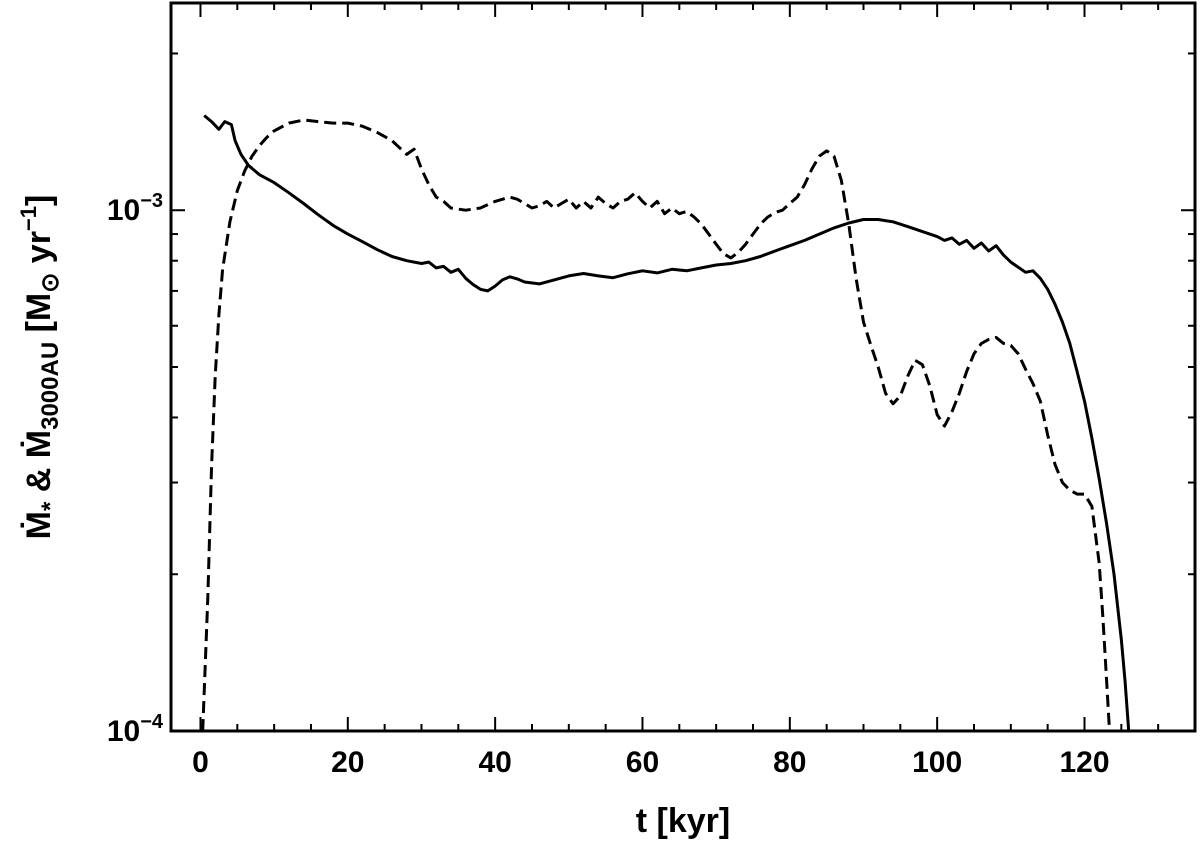  I want to click on x-tick-label: 120, so click(1084, 762).